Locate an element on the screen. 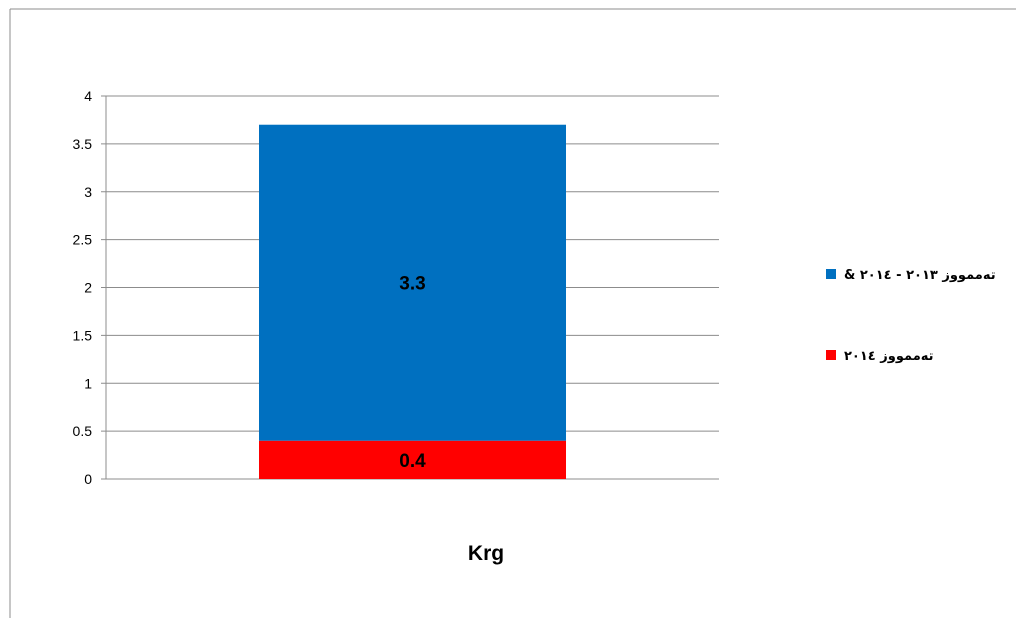 This screenshot has height=618, width=1020. legend: تەممووز ٢٠١٣ - ٢٠١٤ & تەممووز ٢٠١٤ is located at coordinates (911, 316).